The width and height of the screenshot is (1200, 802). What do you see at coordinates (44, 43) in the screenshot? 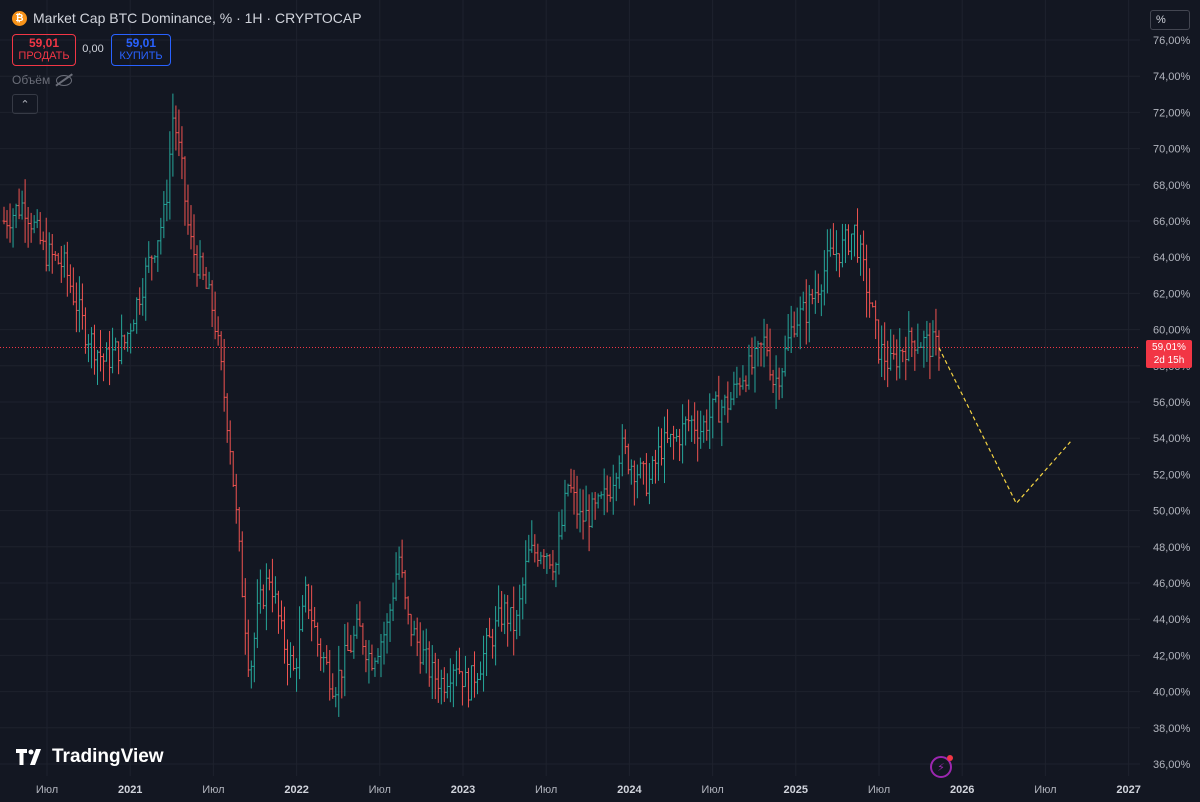
I see `sell-price: 59,01` at bounding box center [44, 43].